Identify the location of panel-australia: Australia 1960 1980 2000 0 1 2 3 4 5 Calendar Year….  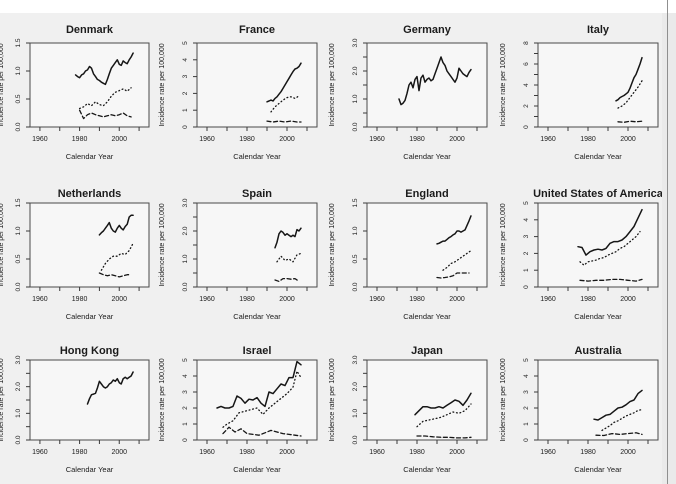
(579, 409).